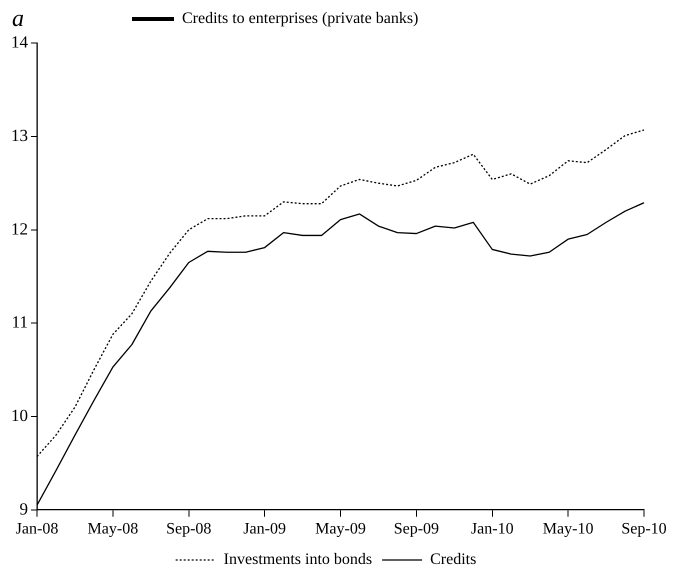 The image size is (682, 581). What do you see at coordinates (113, 529) in the screenshot?
I see `x-tick-label: May-08` at bounding box center [113, 529].